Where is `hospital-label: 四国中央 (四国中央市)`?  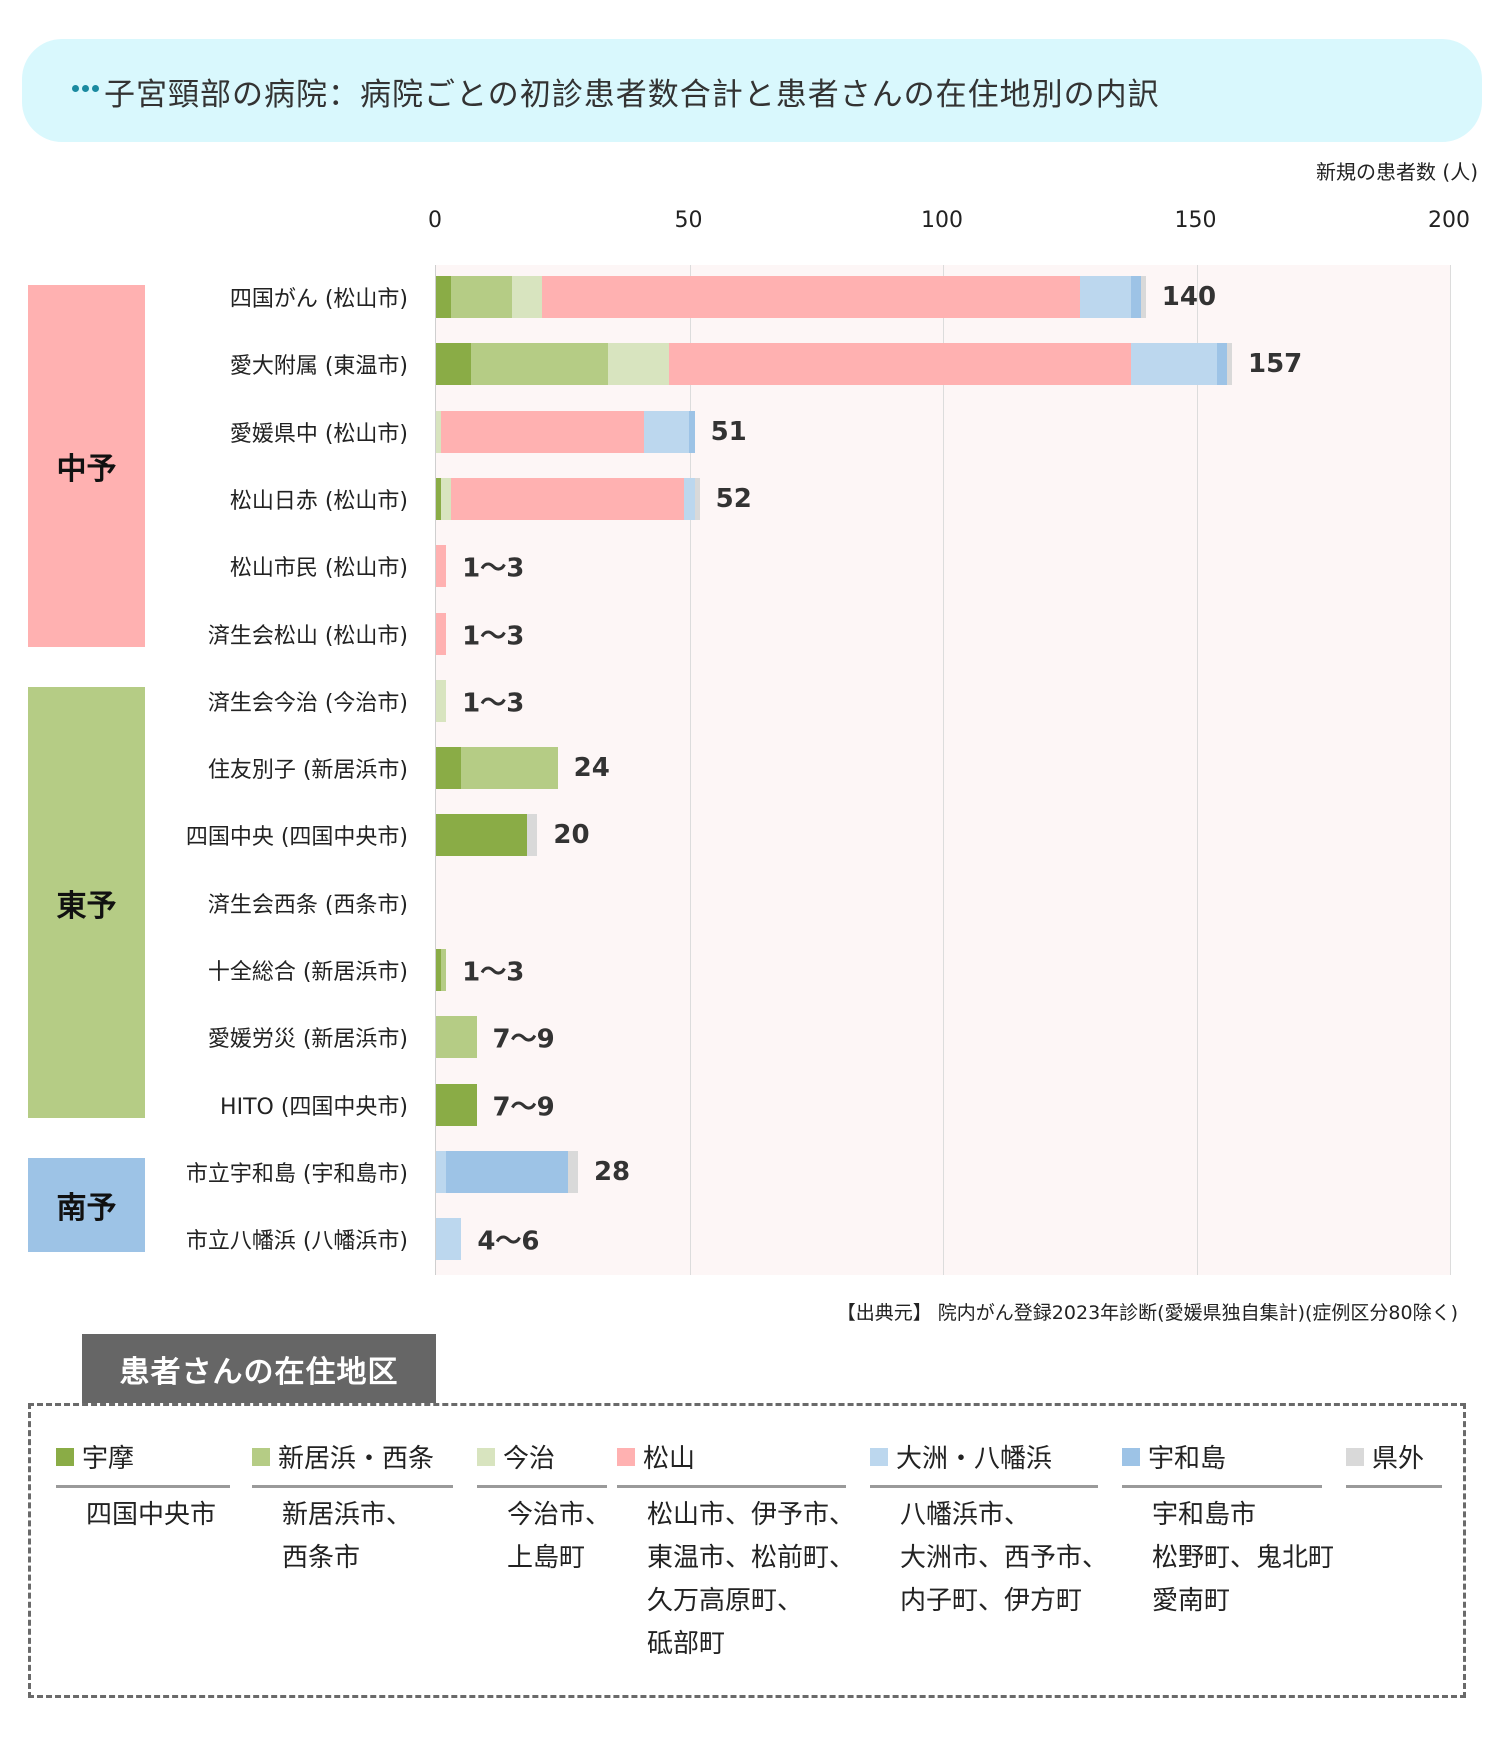 hospital-label: 四国中央 (四国中央市) is located at coordinates (296, 838).